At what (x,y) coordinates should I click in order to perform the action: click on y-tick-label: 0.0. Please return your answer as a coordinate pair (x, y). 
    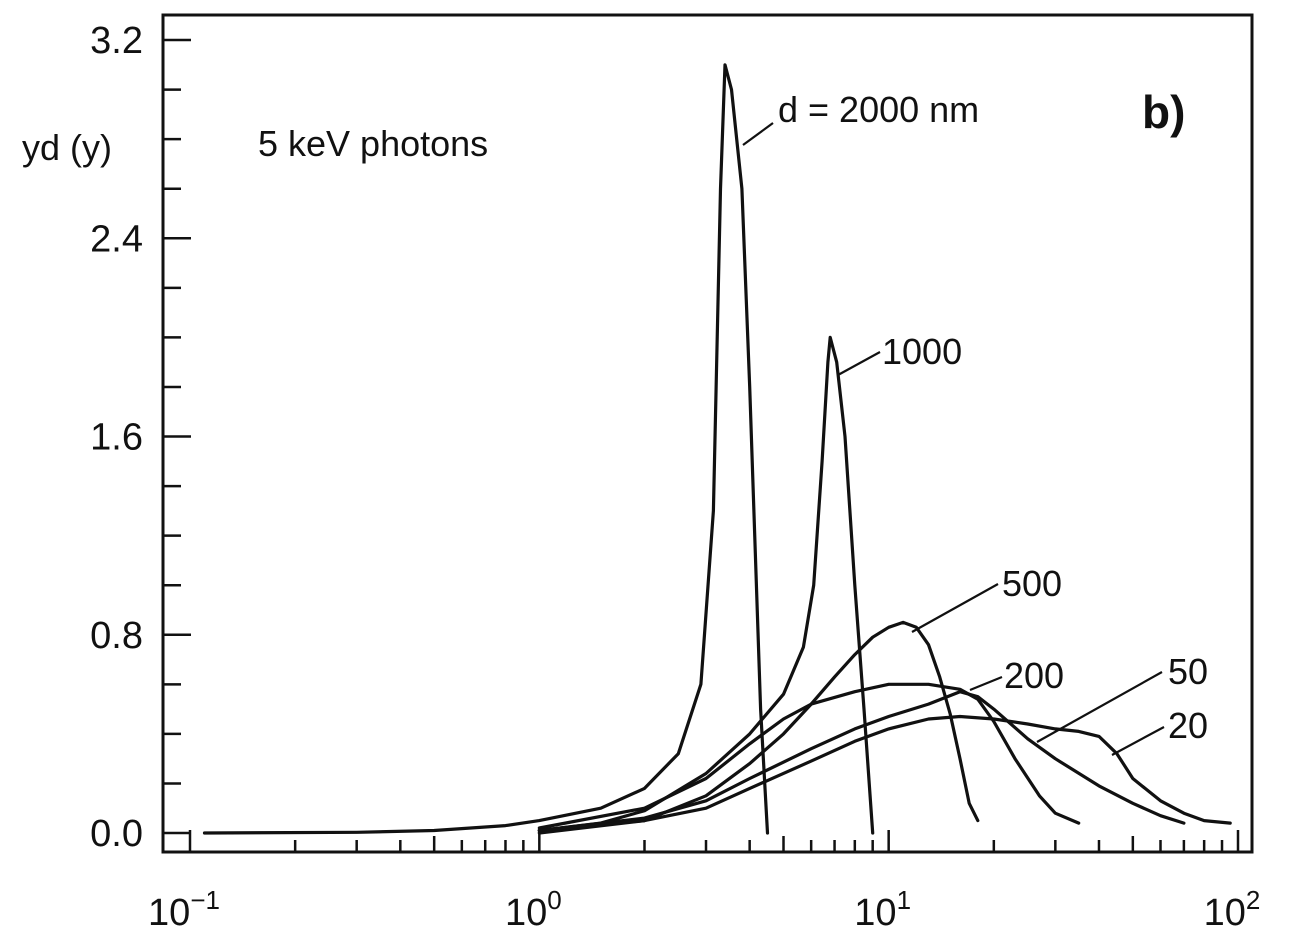
    Looking at the image, I should click on (116, 834).